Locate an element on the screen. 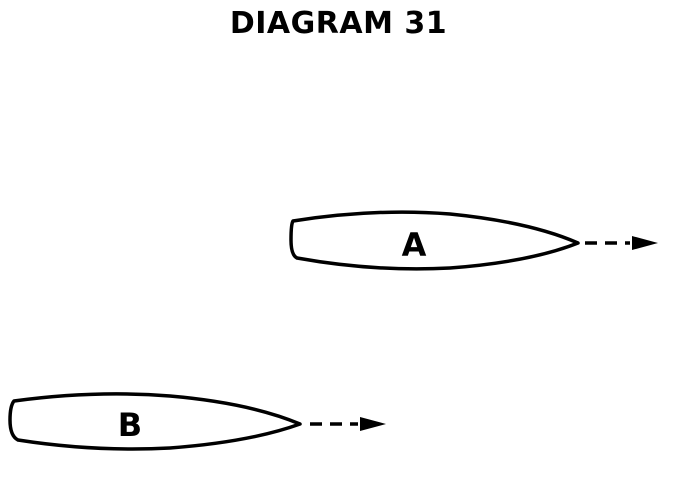 This screenshot has height=494, width=677. boat-b: B is located at coordinates (197, 421).